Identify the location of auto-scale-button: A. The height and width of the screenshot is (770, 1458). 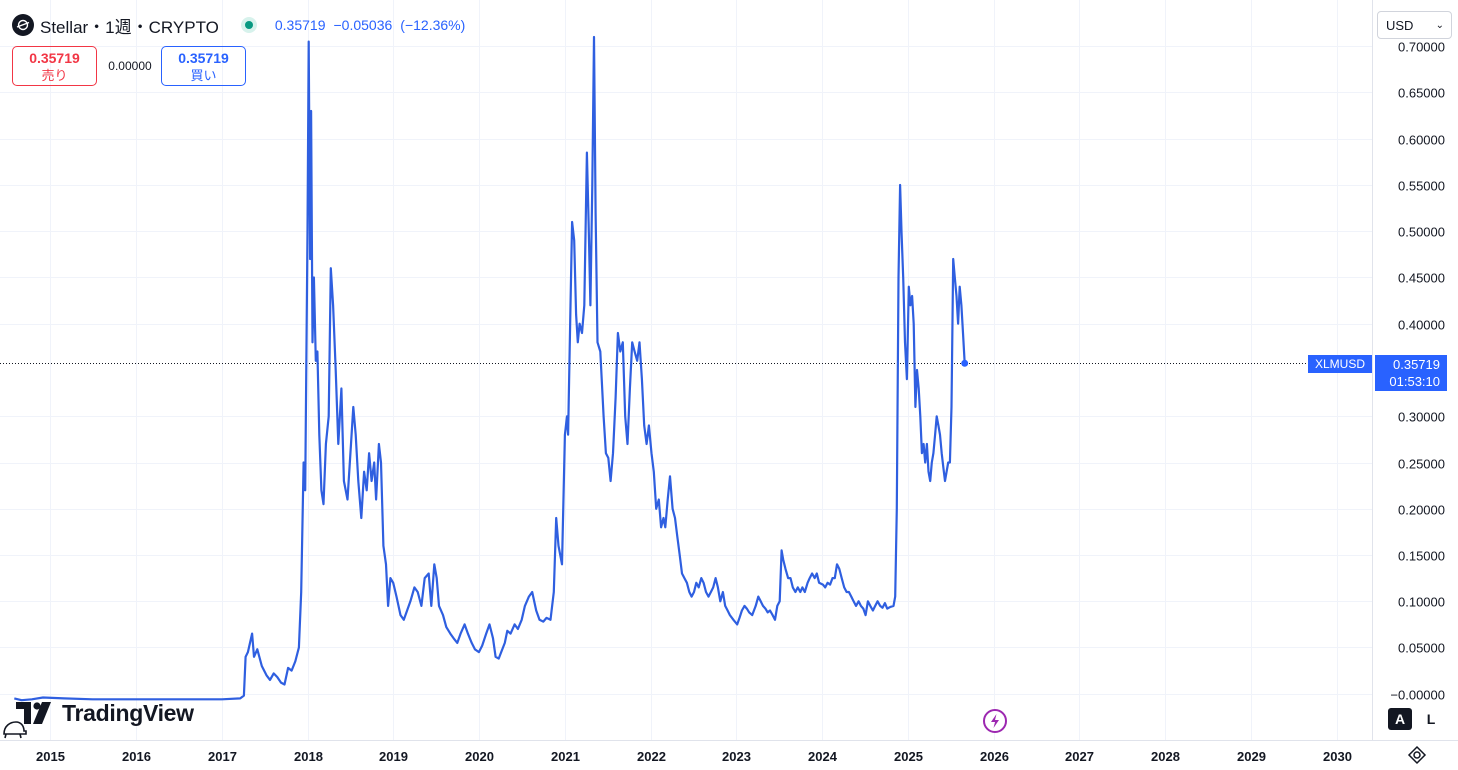
(1400, 719).